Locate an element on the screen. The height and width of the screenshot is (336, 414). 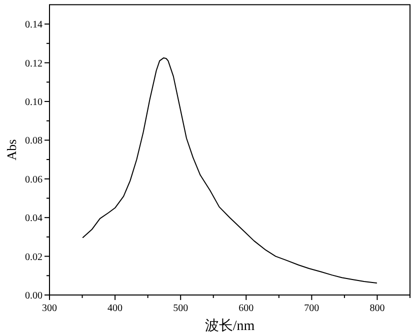
y-tick-label: 0.12 is located at coordinates (33, 64).